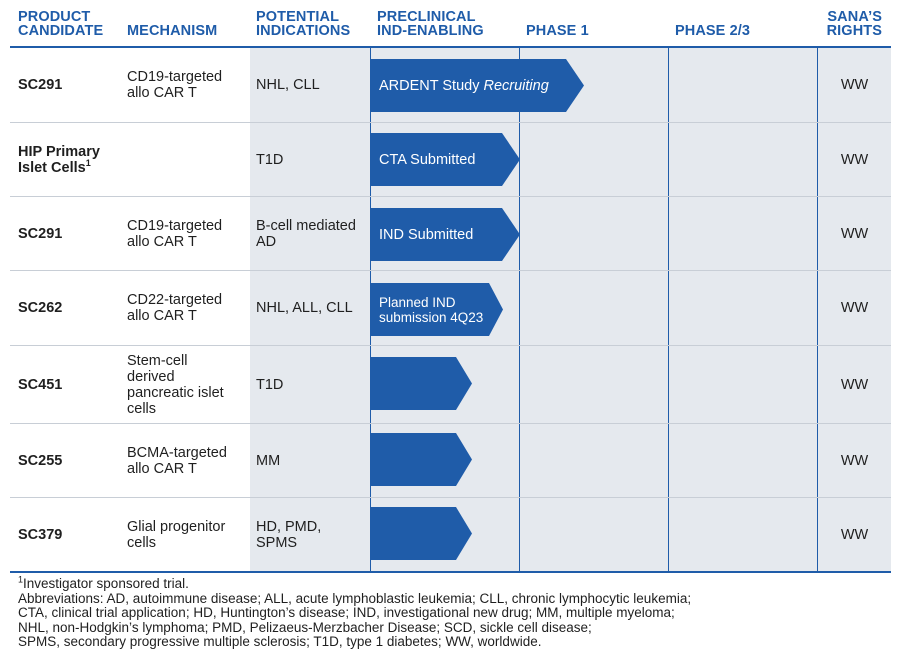 The image size is (914, 663). Describe the element at coordinates (40, 534) in the screenshot. I see `candidate-name: SC379` at that location.